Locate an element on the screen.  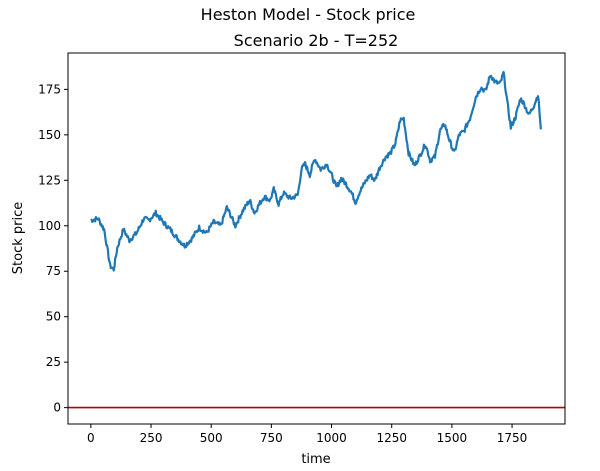
x-tick-label: 1750 is located at coordinates (512, 438).